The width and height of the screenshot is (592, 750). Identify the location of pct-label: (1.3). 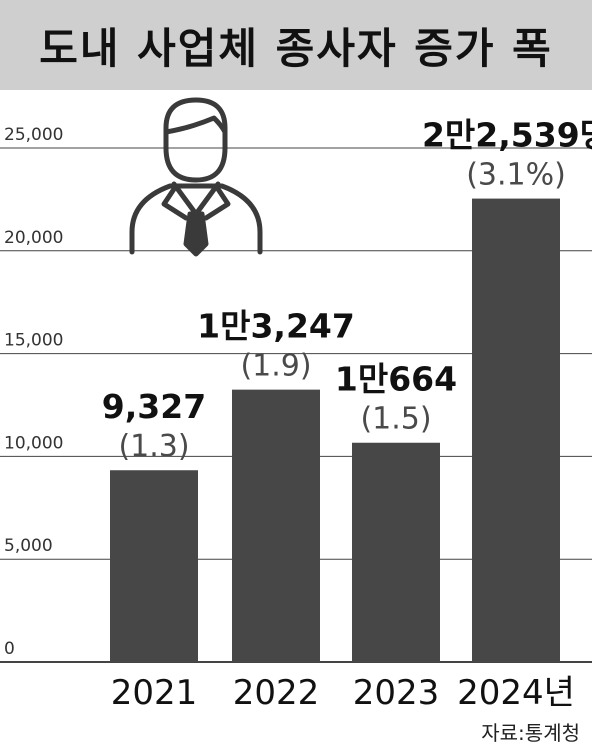
(153, 446).